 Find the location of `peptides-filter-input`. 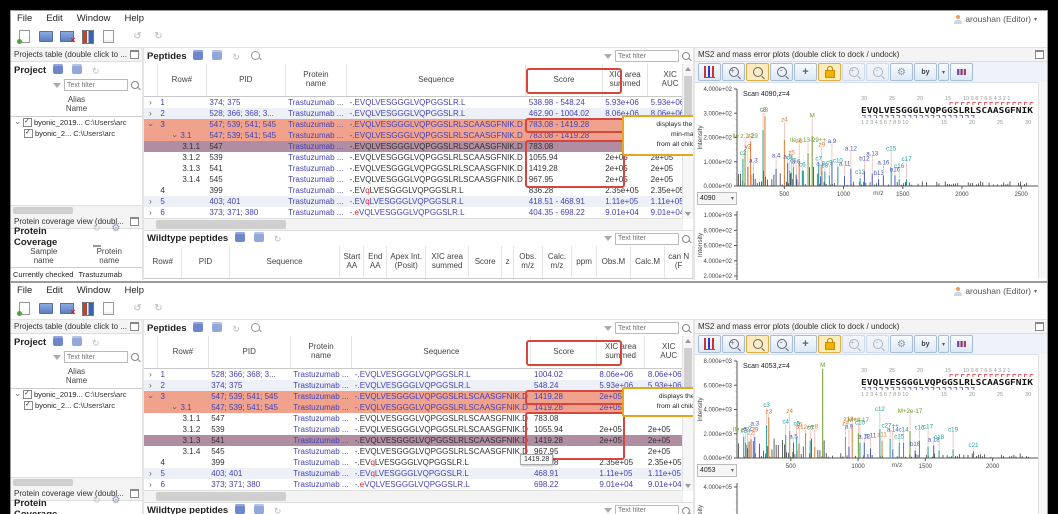

peptides-filter-input is located at coordinates (647, 56).